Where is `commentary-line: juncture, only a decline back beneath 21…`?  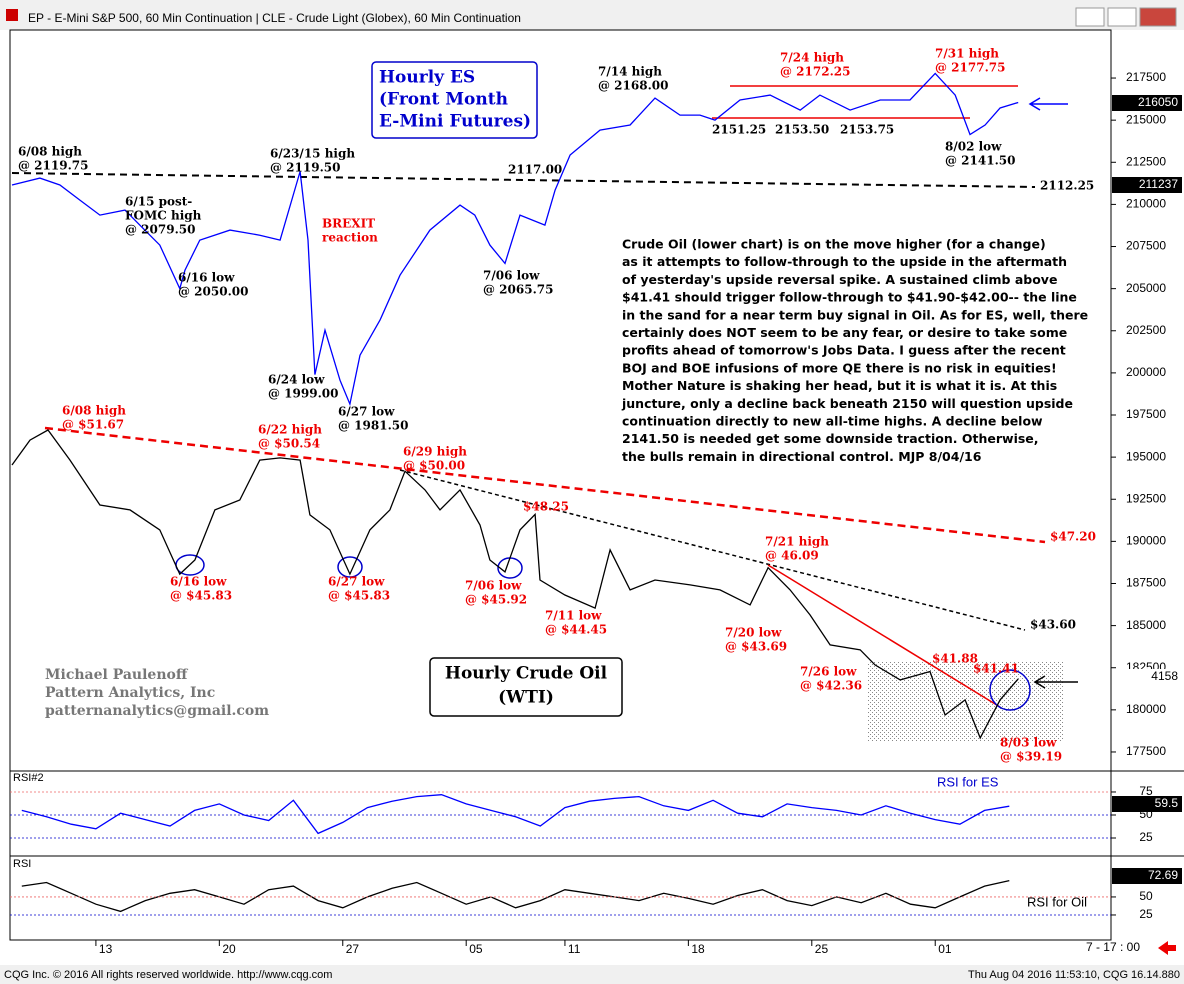
commentary-line: juncture, only a decline back beneath 21… is located at coordinates (847, 403).